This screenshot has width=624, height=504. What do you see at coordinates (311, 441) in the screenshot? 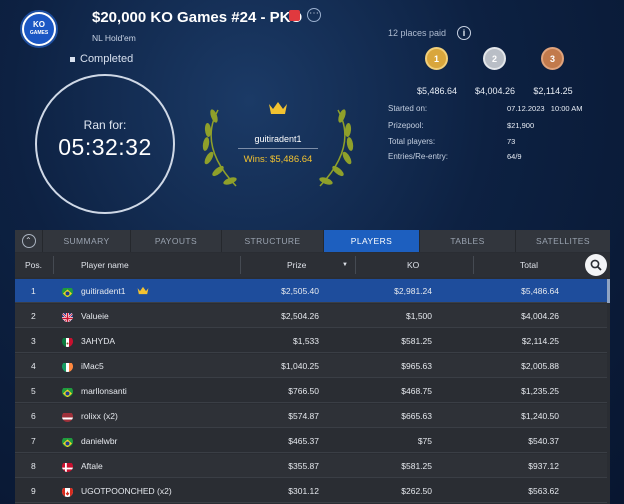
I see `table-row: 7 danielwbr $465.37 $75 $540.37` at bounding box center [311, 441].